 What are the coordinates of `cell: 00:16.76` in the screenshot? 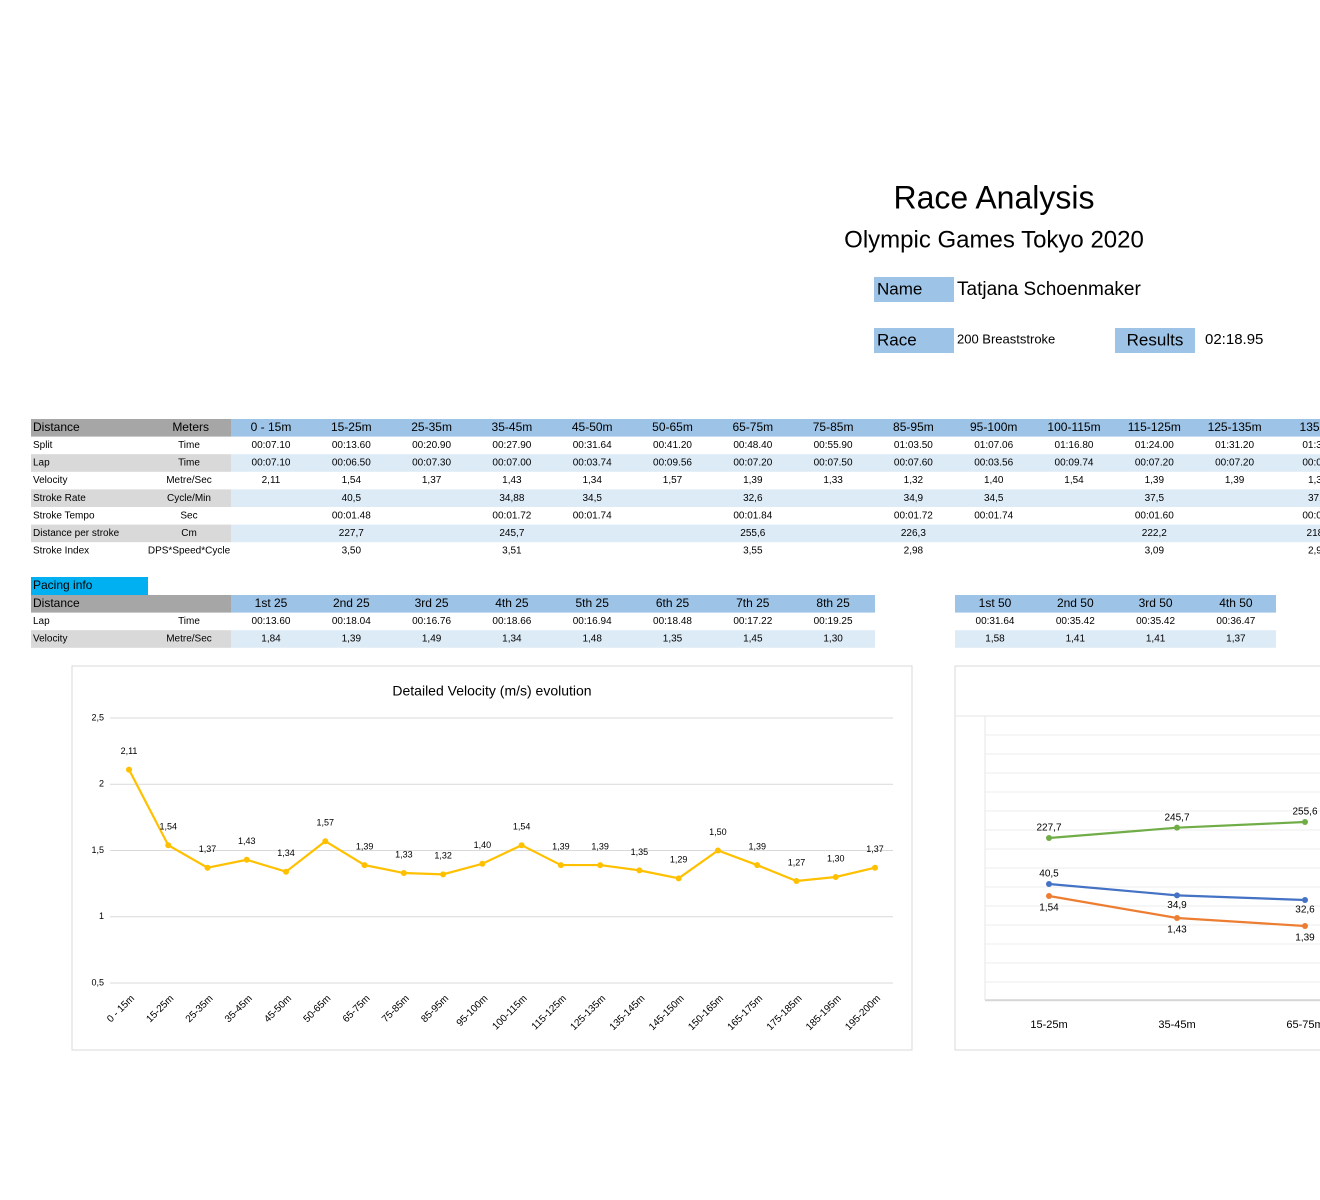 It's located at (431, 621).